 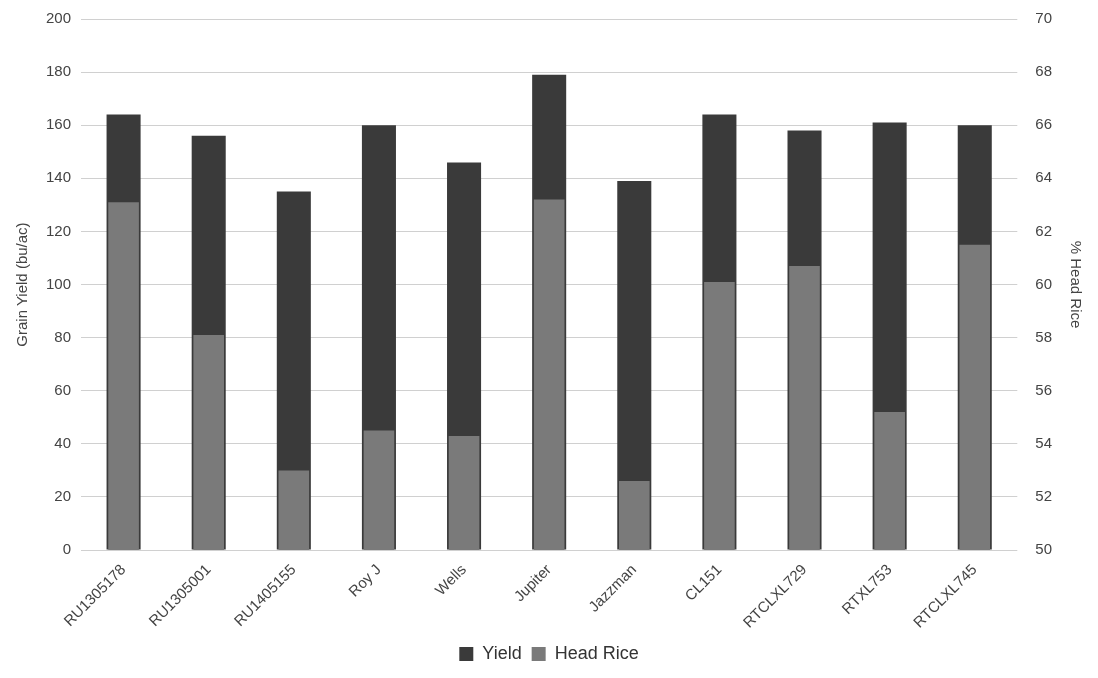 I want to click on y-tick-label: 0, so click(x=67, y=549).